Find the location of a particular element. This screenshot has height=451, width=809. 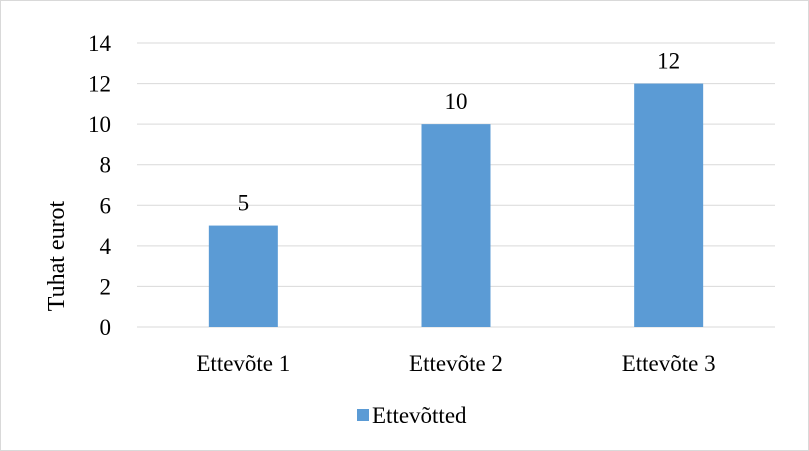

data-label: 12 is located at coordinates (668, 61).